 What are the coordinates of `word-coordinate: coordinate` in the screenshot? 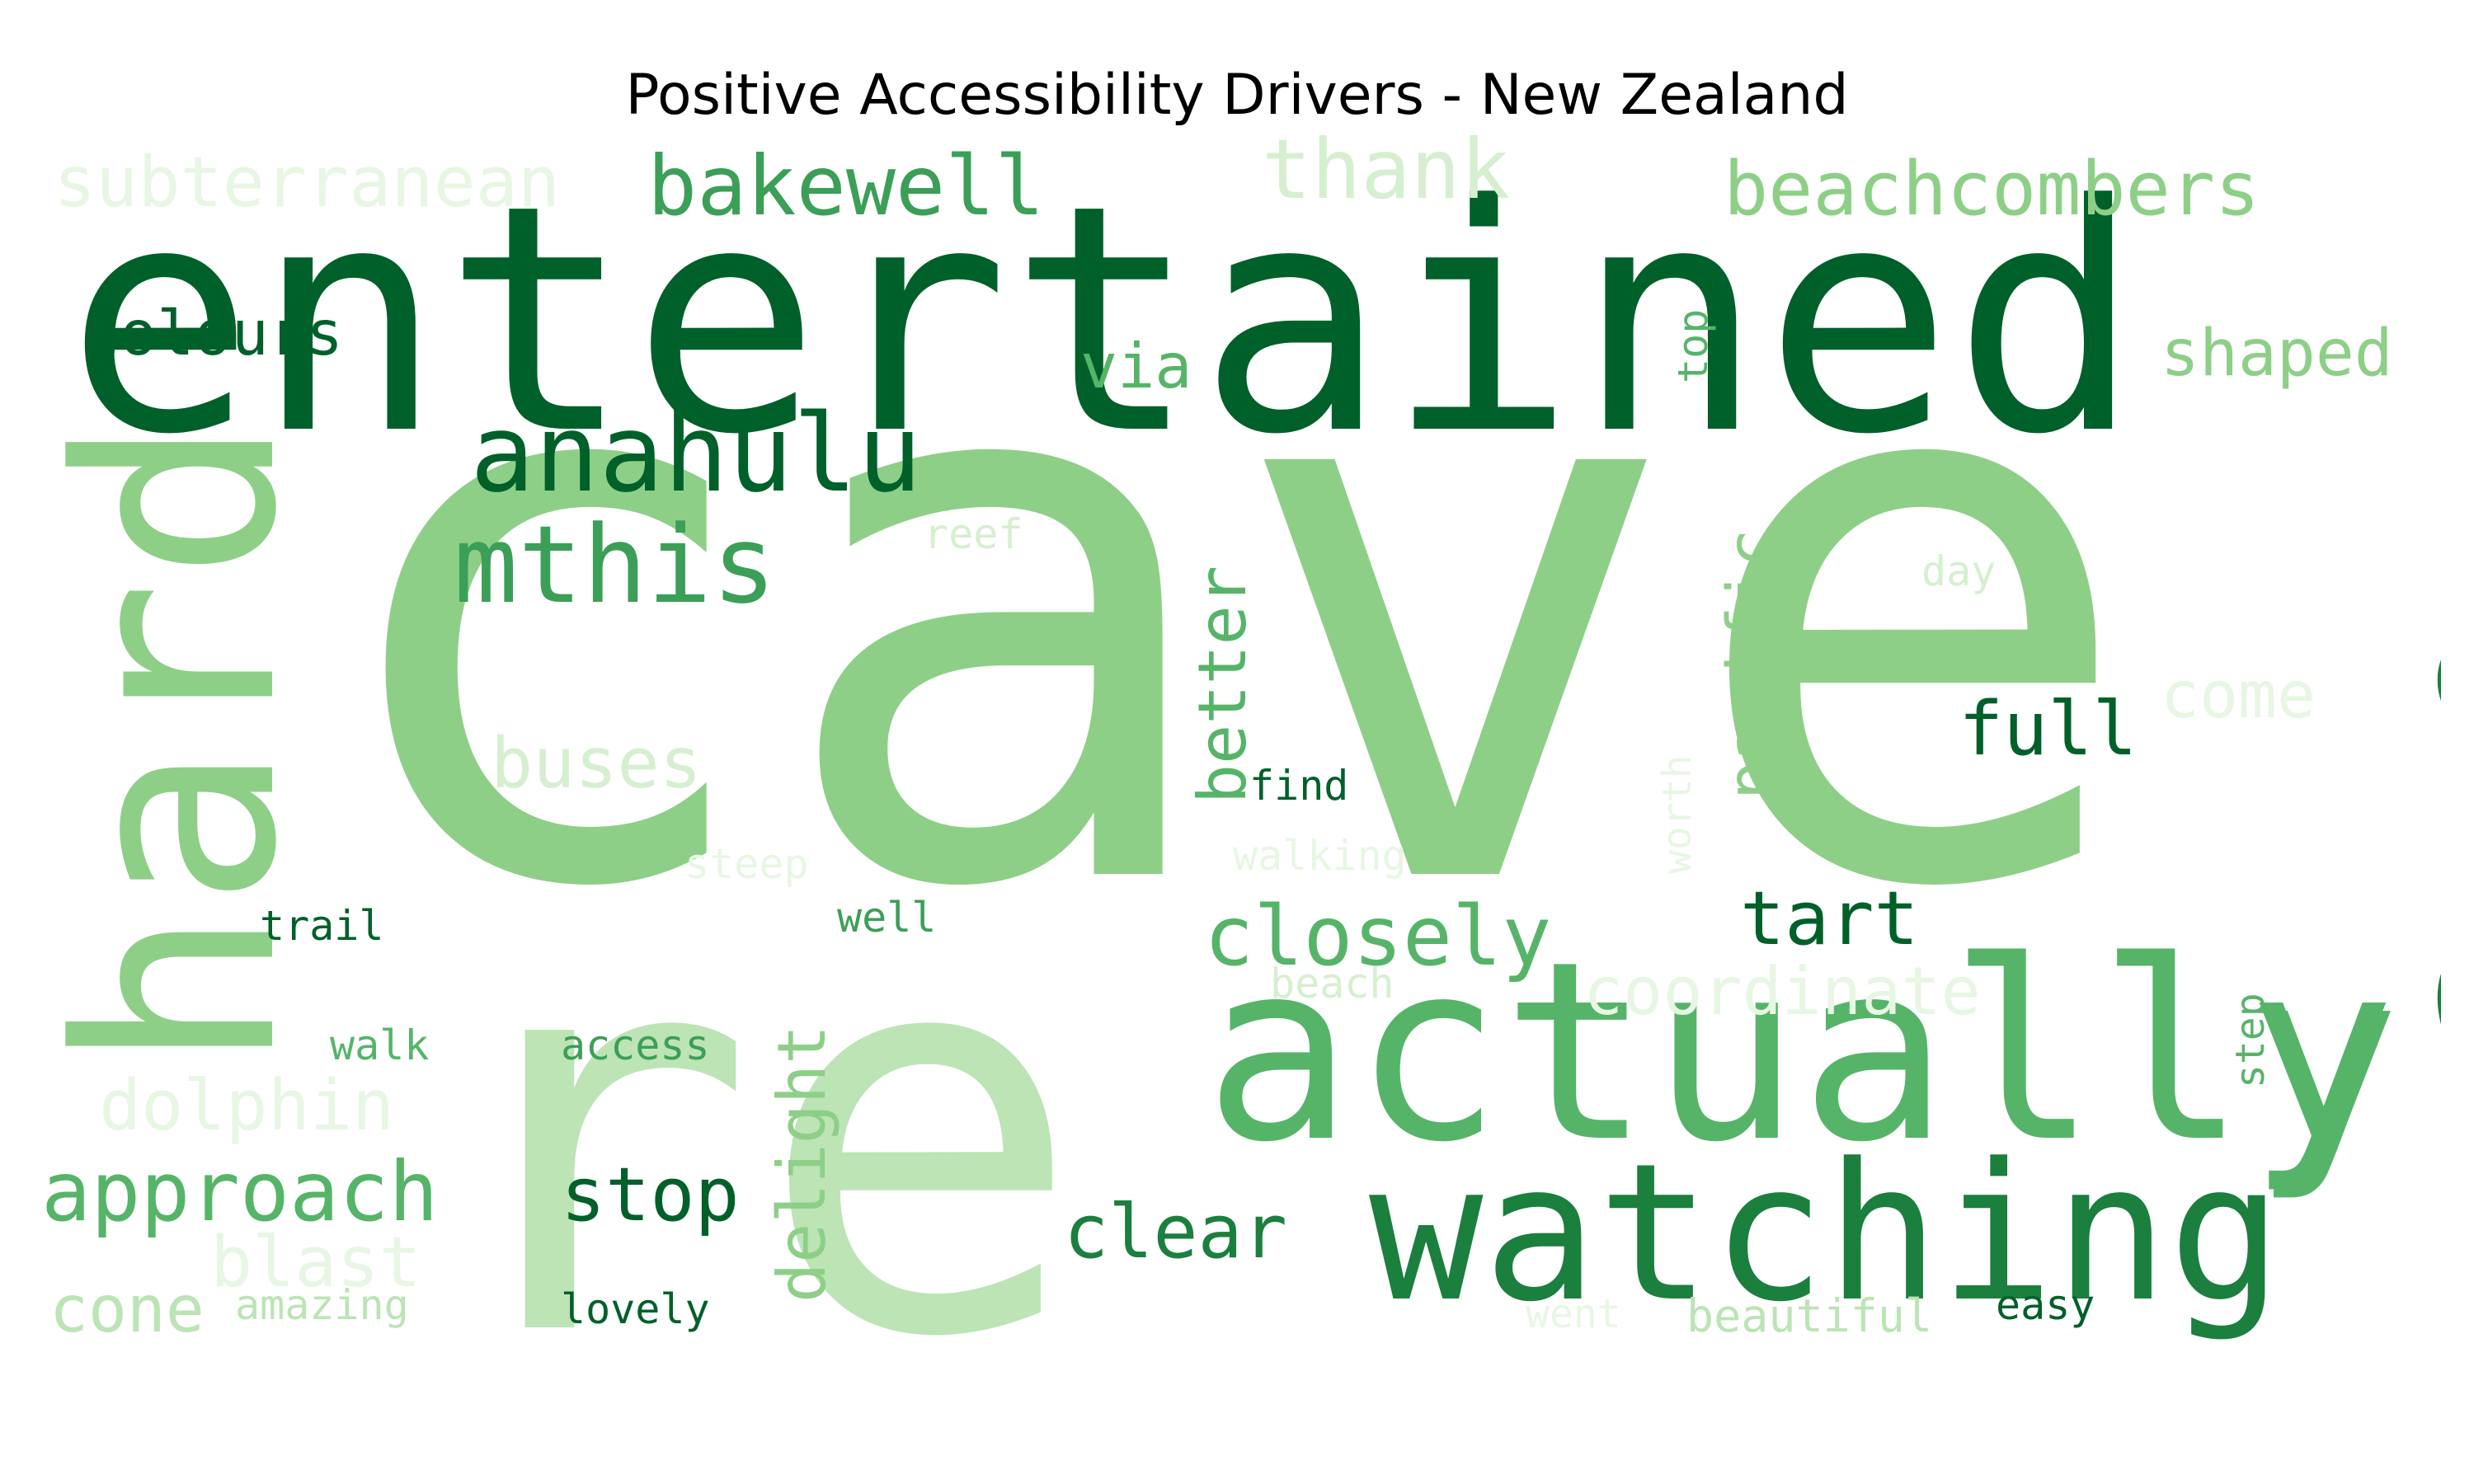 It's located at (1782, 991).